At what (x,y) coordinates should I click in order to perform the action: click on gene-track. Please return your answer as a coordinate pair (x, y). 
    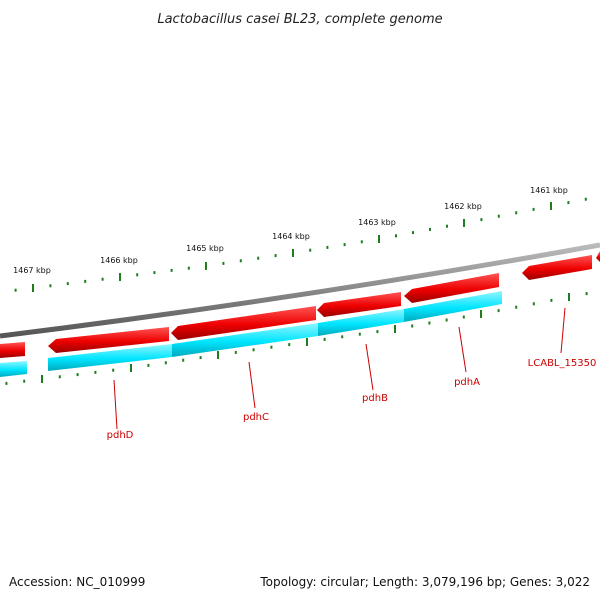
    Looking at the image, I should click on (251, 334).